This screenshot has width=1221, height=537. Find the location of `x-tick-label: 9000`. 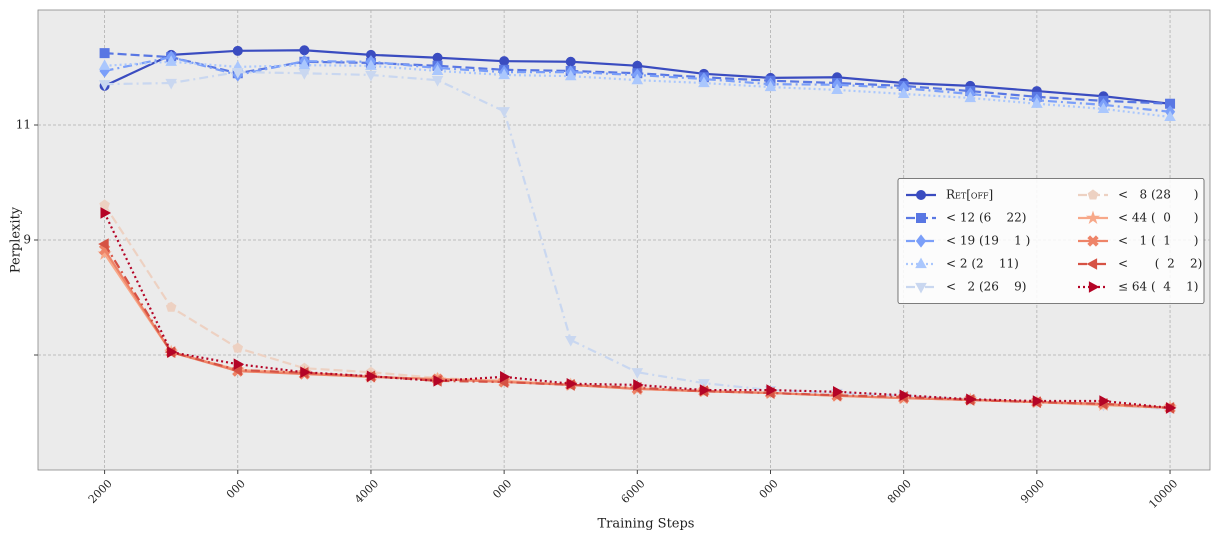

x-tick-label: 9000 is located at coordinates (1032, 491).